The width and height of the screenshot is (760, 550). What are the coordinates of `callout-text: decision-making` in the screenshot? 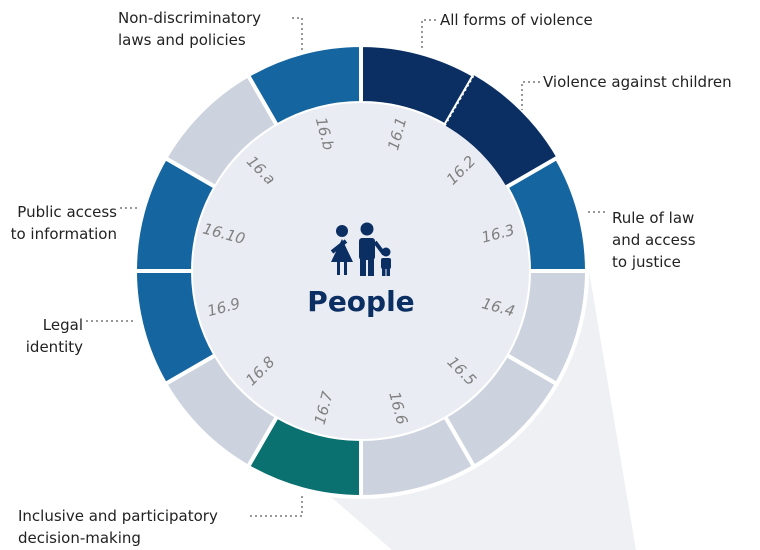 It's located at (79, 538).